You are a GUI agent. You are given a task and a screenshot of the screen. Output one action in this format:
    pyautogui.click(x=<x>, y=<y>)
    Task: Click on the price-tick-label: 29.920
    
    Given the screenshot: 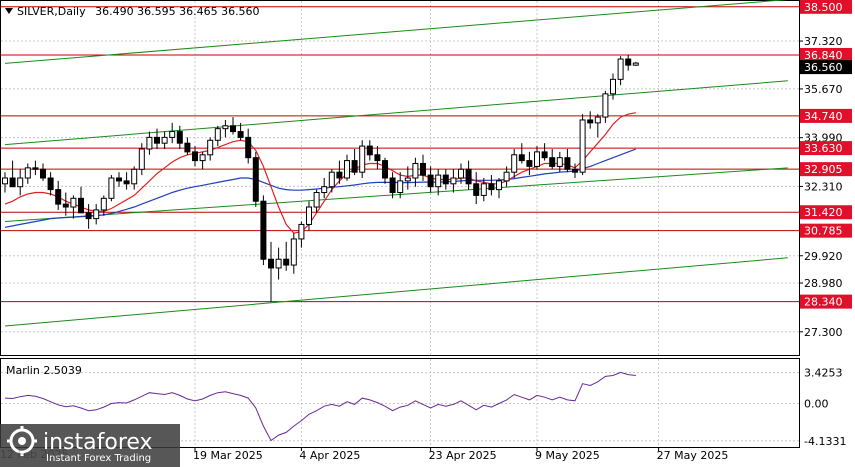 What is the action you would take?
    pyautogui.click(x=823, y=256)
    